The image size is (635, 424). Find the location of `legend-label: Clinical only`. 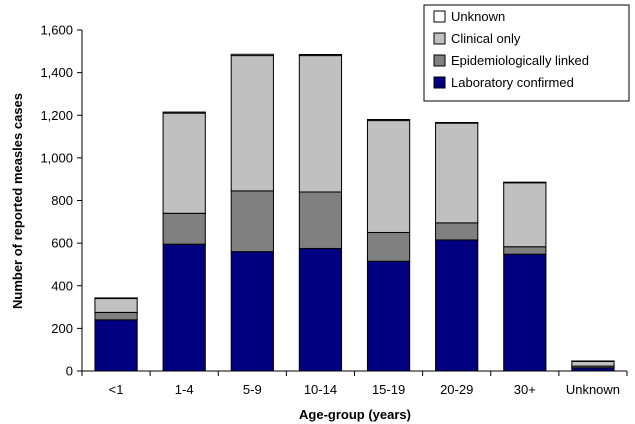

legend-label: Clinical only is located at coordinates (486, 38).